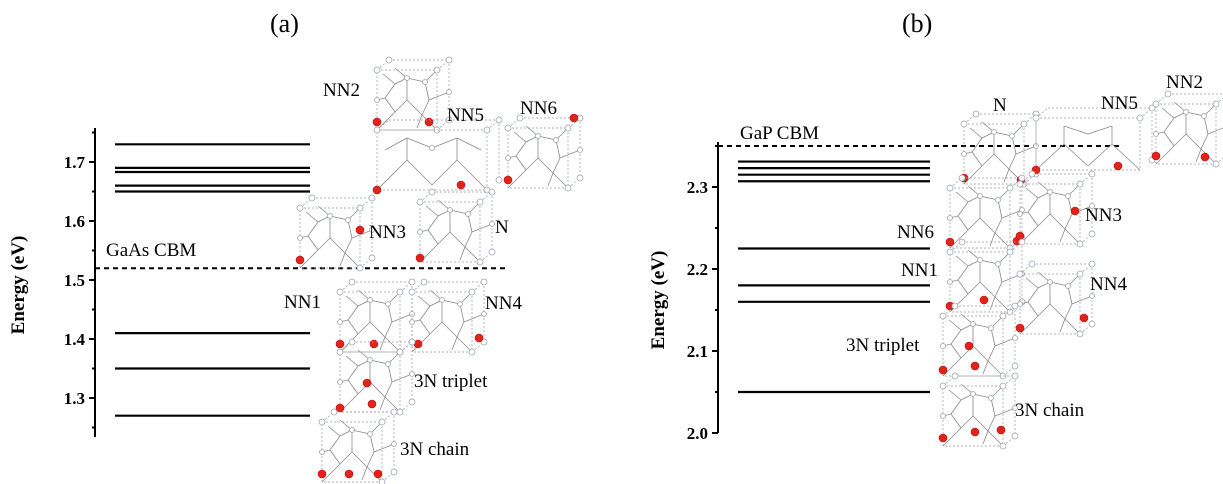 This screenshot has width=1223, height=484. I want to click on structure-nn6-b, so click(985, 213).